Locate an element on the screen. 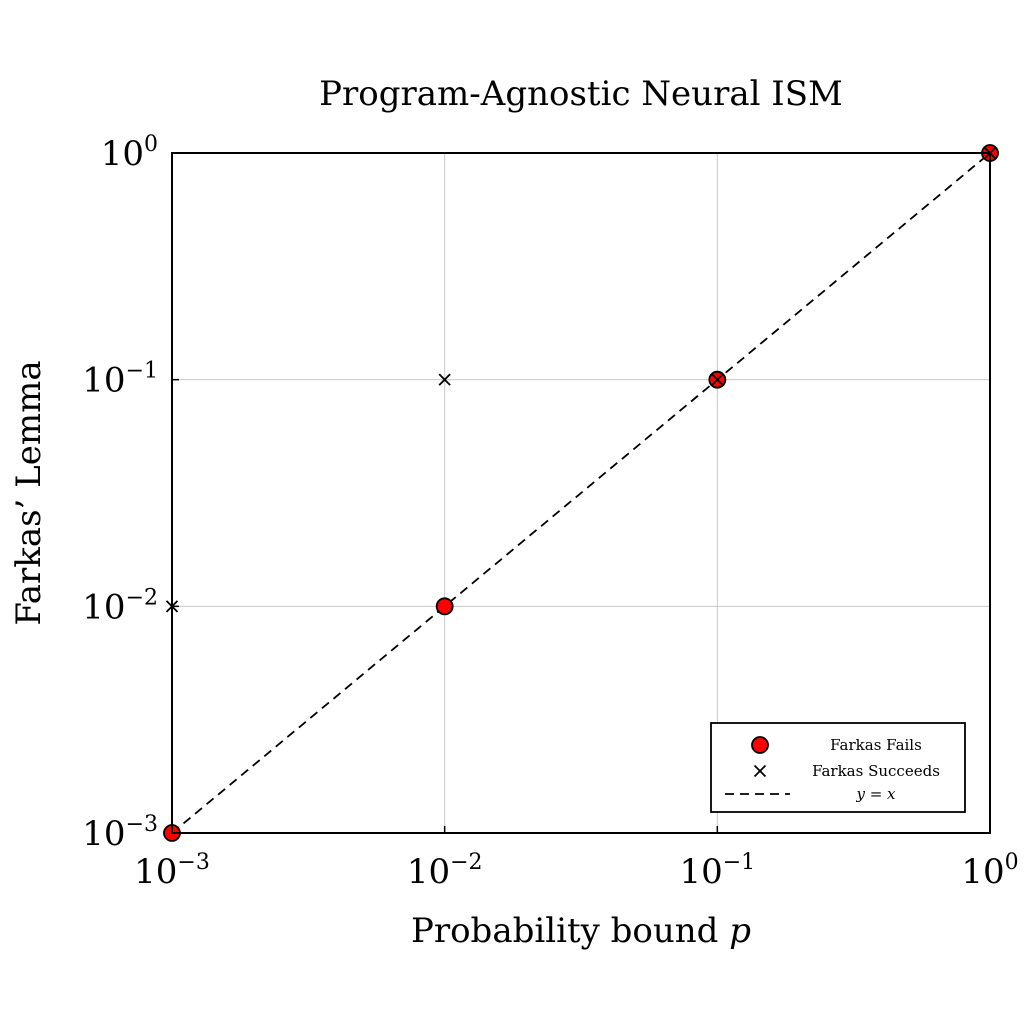  legend-marker-x is located at coordinates (760, 771).